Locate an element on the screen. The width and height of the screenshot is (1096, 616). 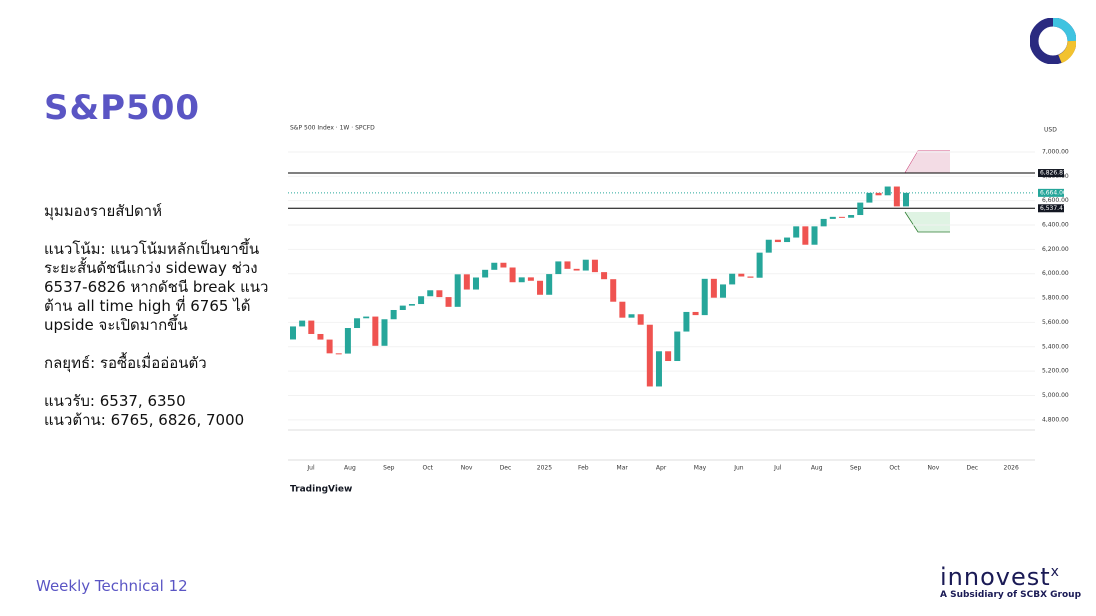
x-tick-label: Sep is located at coordinates (389, 468).